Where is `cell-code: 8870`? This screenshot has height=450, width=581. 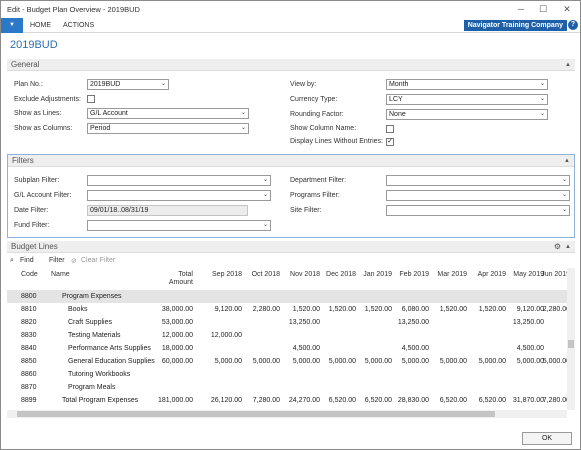
cell-code: 8870 is located at coordinates (29, 387).